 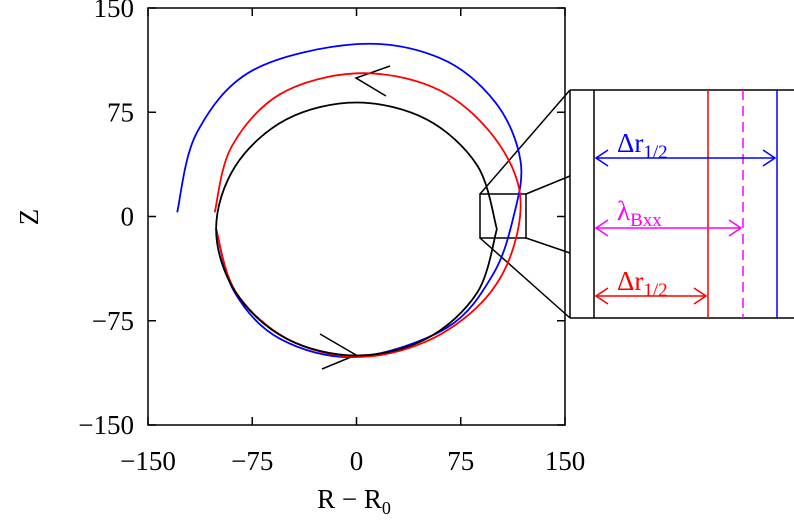 I want to click on arrowhead, so click(x=372, y=81).